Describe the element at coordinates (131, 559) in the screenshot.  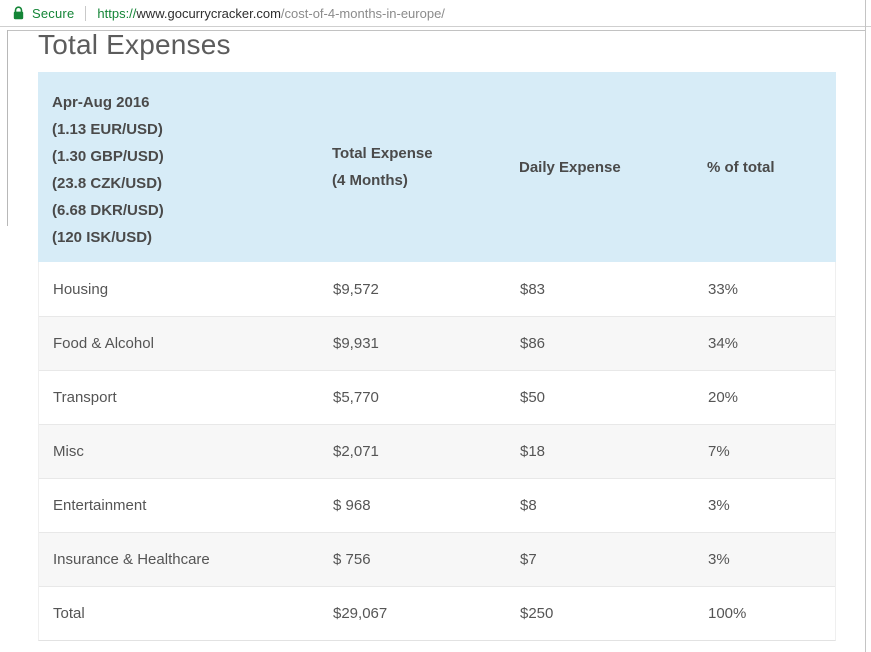
I see `cell-category: Insurance & Healthcare` at that location.